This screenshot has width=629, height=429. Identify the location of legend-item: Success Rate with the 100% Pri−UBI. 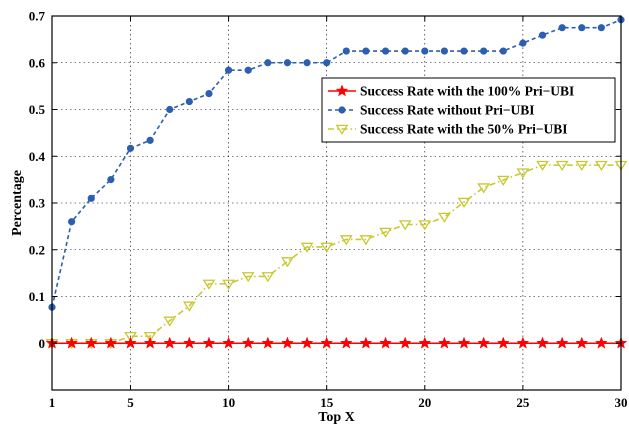
(451, 91).